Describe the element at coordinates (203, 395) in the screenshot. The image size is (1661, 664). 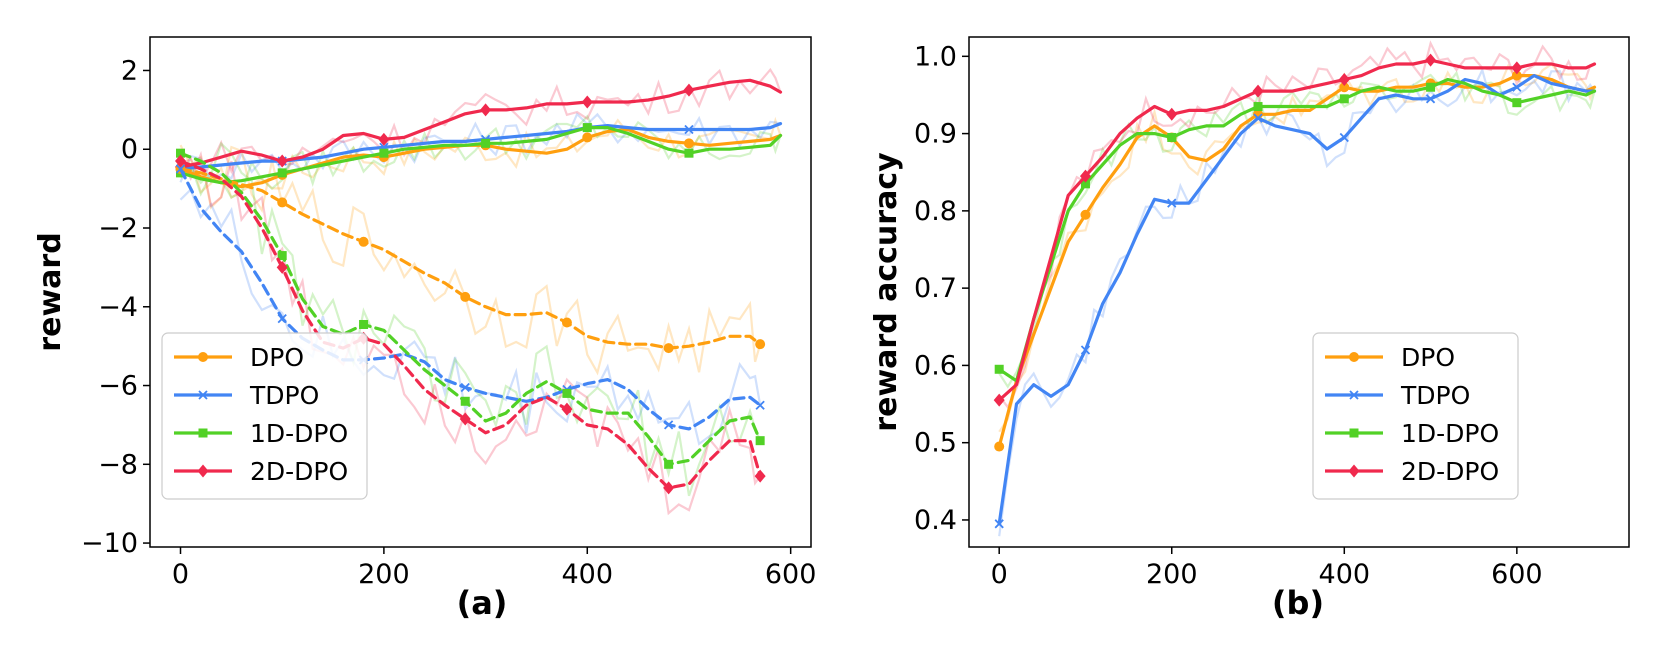
I see `legend-marker-tdpo` at that location.